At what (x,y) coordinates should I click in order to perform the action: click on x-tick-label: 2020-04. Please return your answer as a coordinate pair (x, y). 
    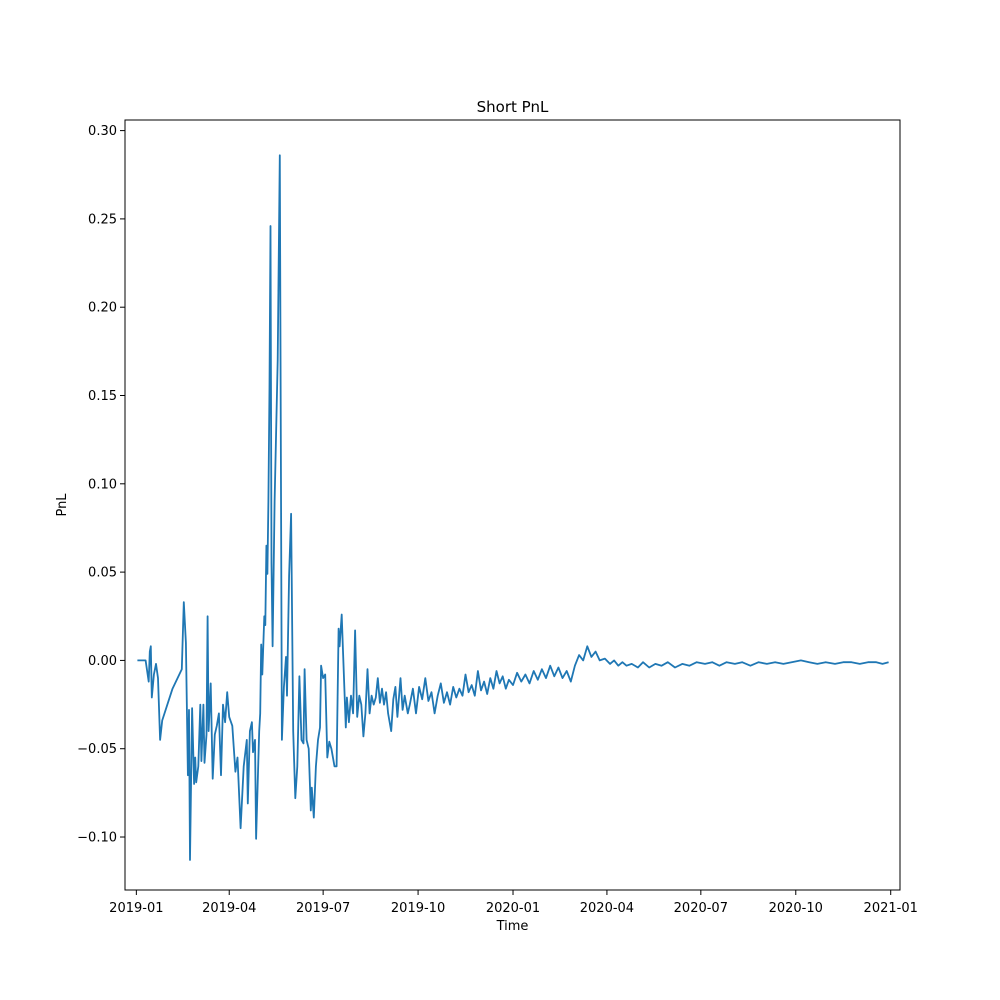
    Looking at the image, I should click on (607, 908).